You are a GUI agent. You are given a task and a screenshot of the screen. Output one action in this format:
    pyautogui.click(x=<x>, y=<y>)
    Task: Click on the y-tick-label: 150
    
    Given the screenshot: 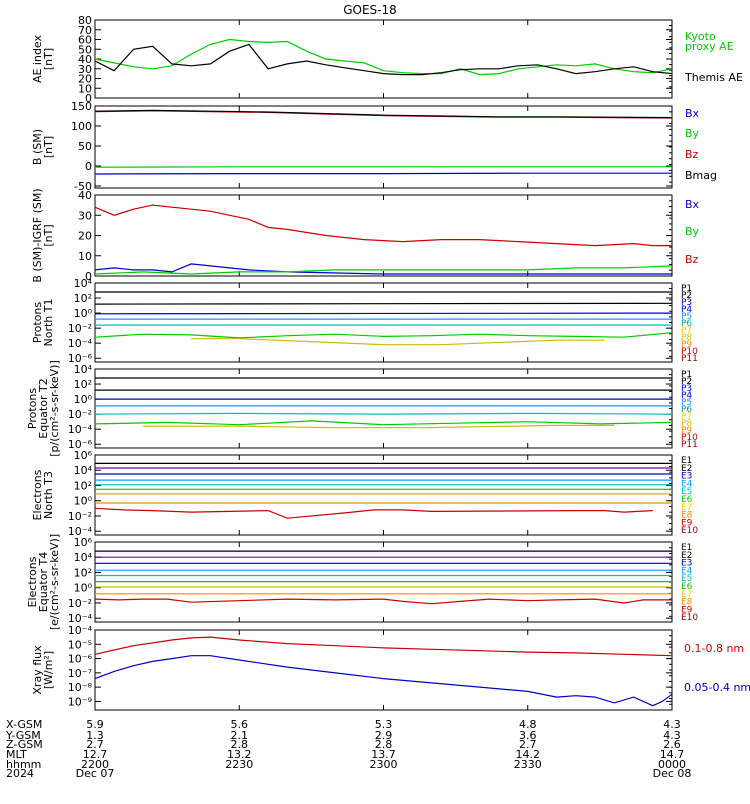 What is the action you would take?
    pyautogui.click(x=81, y=106)
    